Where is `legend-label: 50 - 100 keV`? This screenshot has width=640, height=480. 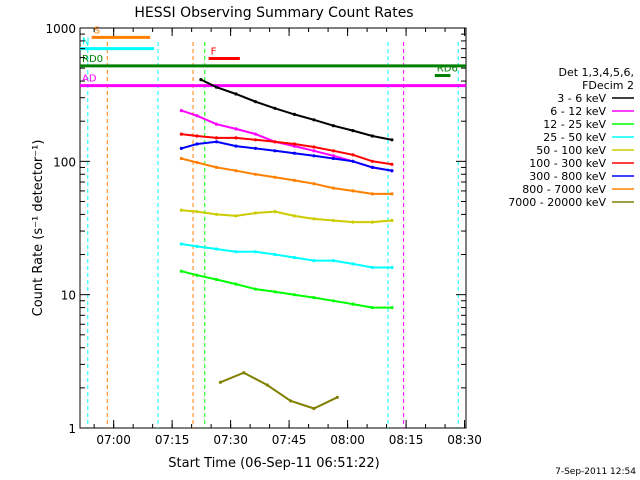 legend-label: 50 - 100 keV is located at coordinates (571, 150).